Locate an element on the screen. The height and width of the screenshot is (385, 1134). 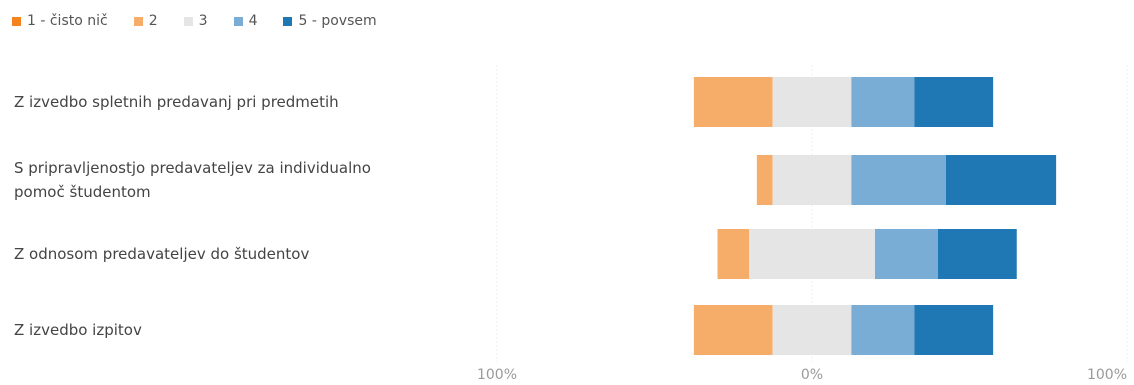
legend-item: 5 - povsem is located at coordinates (330, 21).